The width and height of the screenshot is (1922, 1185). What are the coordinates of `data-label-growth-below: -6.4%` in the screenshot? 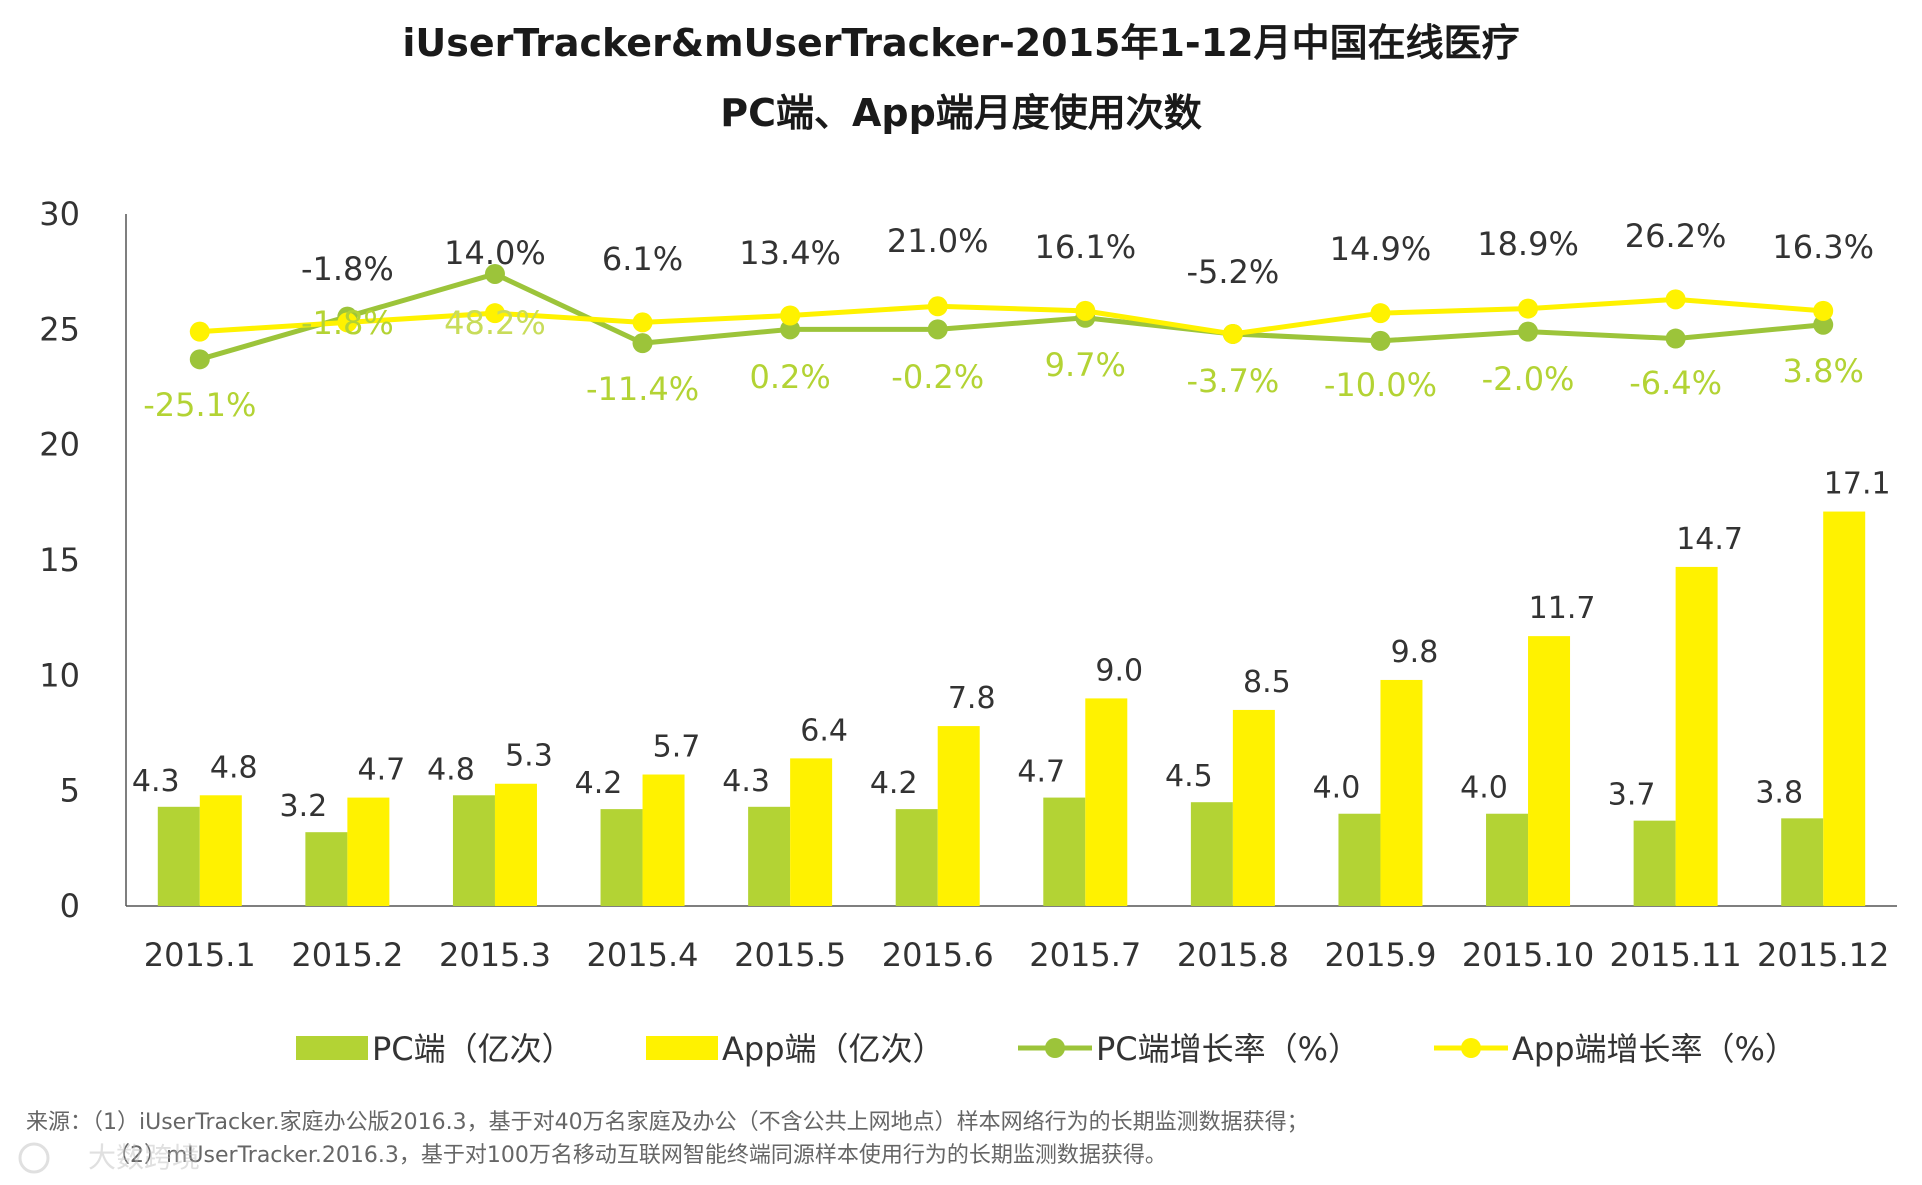 It's located at (1675, 383).